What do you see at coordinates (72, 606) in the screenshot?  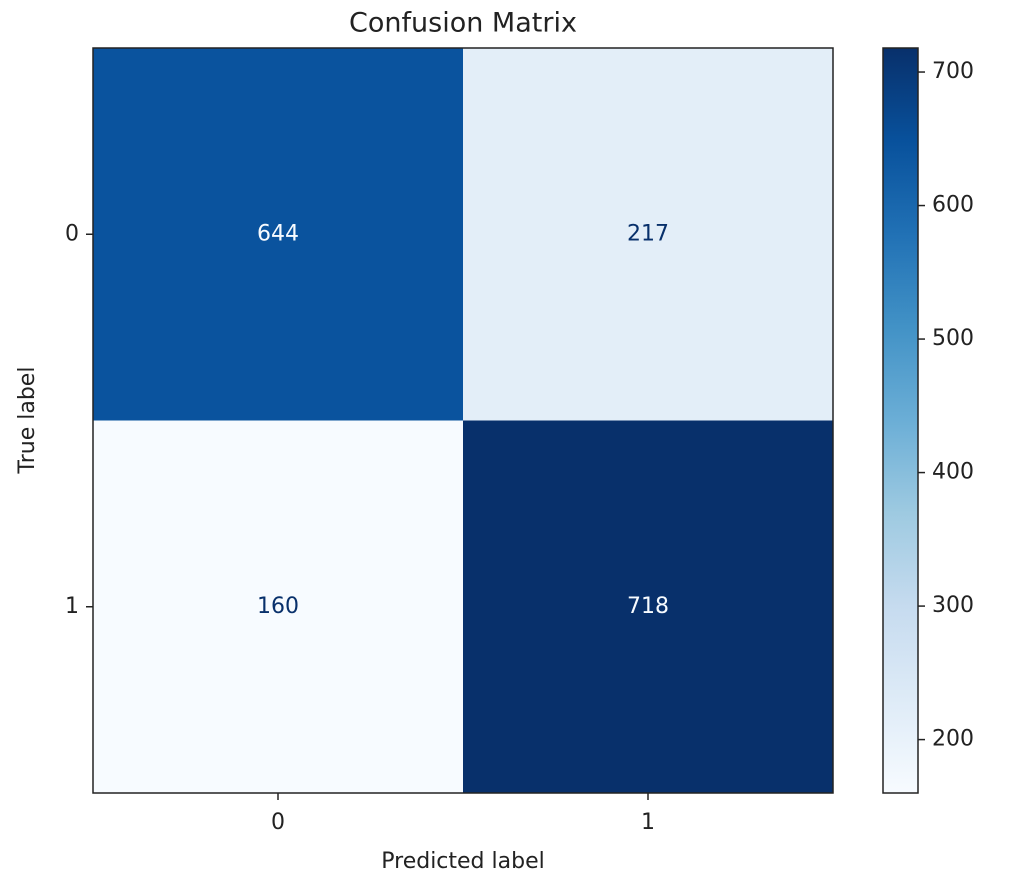 I see `y-tick-label: 1` at bounding box center [72, 606].